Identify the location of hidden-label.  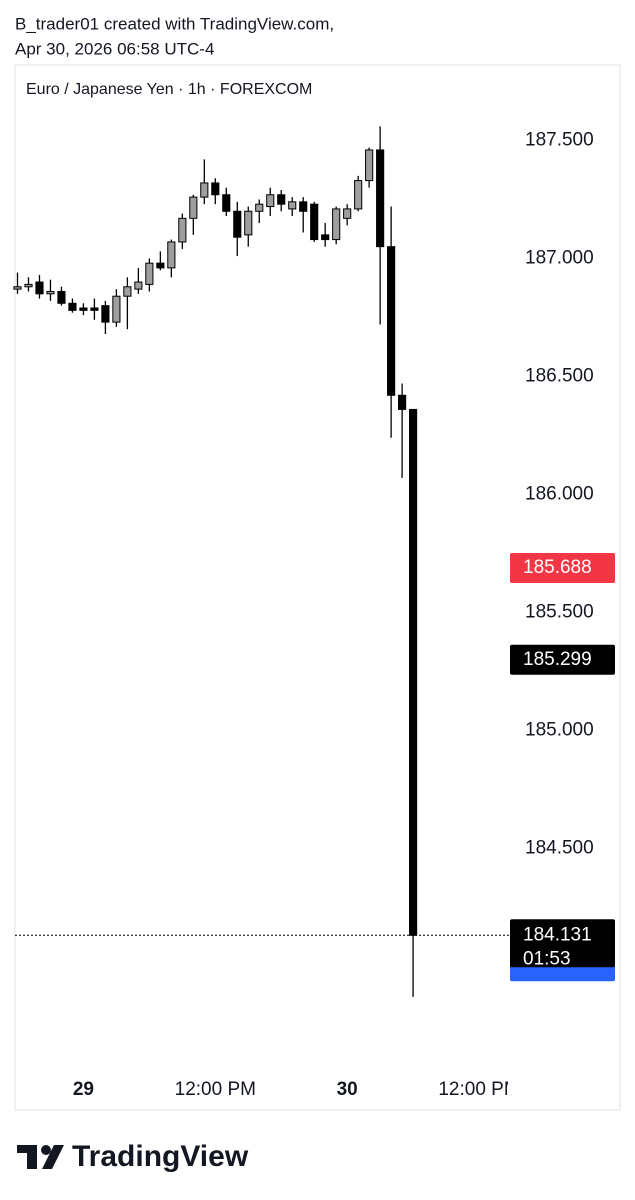
(562, 973).